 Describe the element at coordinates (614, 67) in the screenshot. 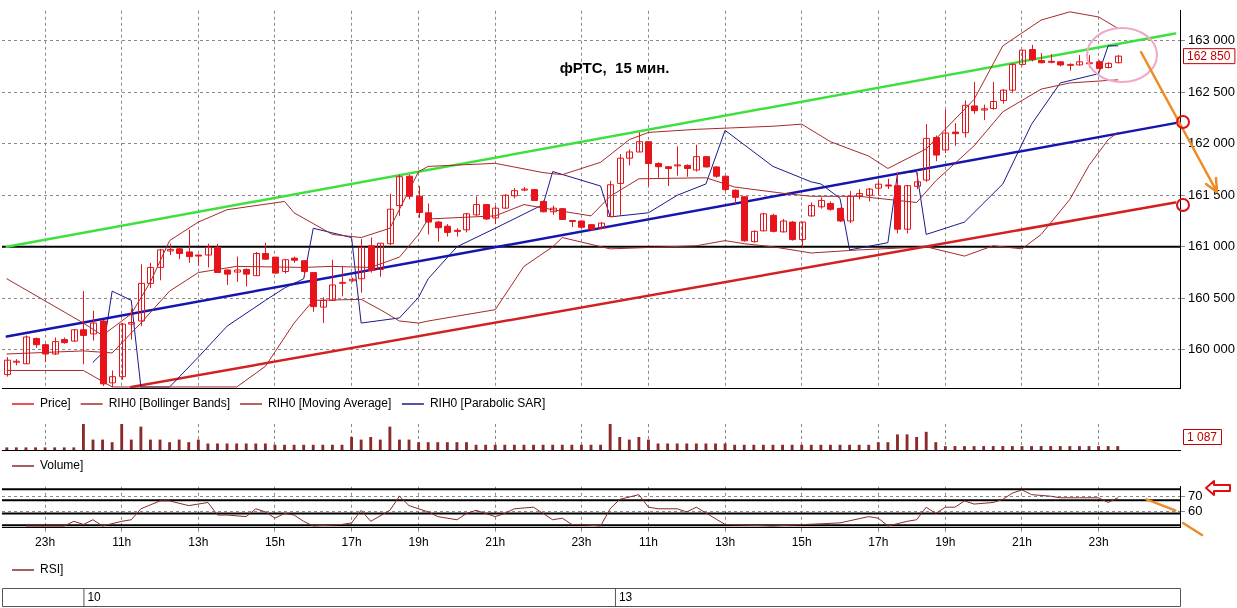

I see `text: фРТС, 15 мин.` at that location.